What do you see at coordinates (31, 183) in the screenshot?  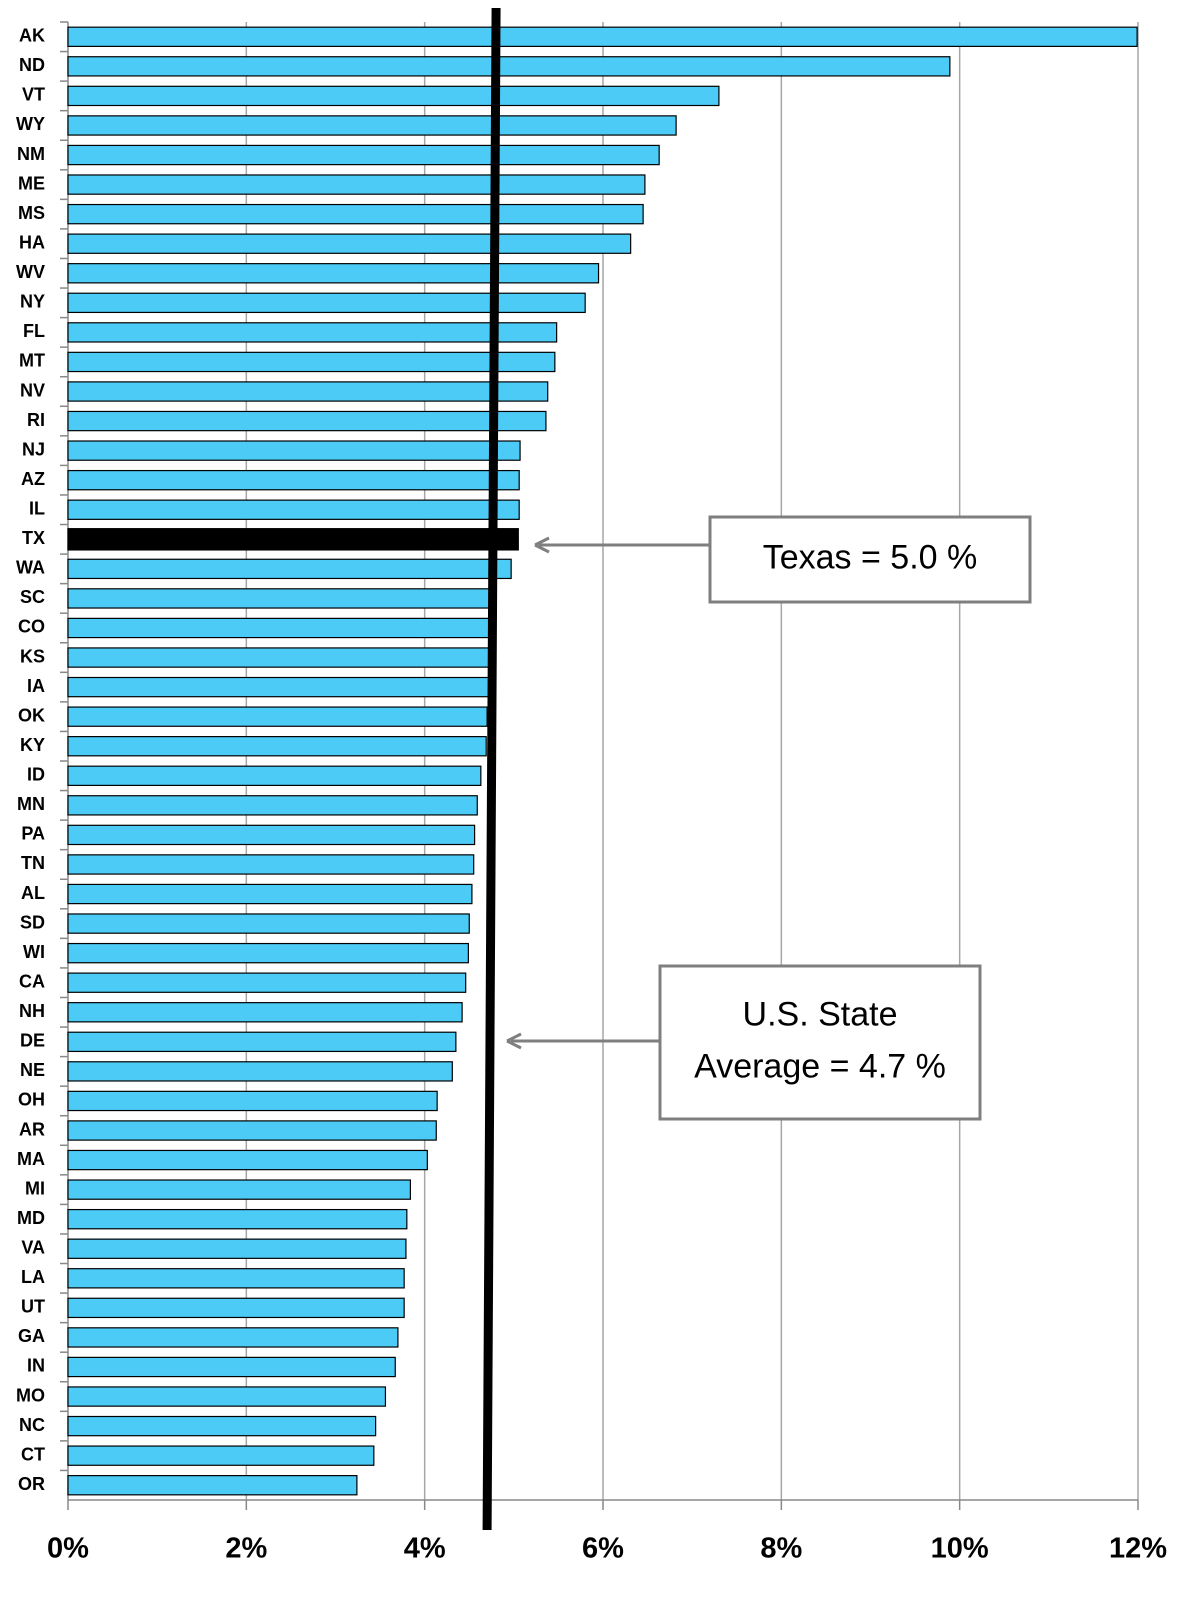 I see `y-tick-label: ME` at bounding box center [31, 183].